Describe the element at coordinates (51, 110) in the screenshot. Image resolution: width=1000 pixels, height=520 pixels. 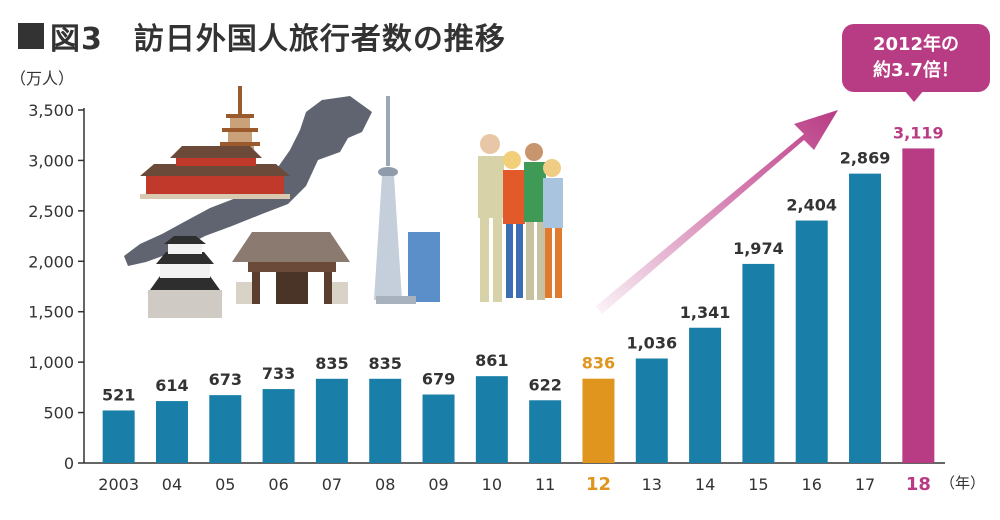
I see `y-tick-label: 3,500` at that location.